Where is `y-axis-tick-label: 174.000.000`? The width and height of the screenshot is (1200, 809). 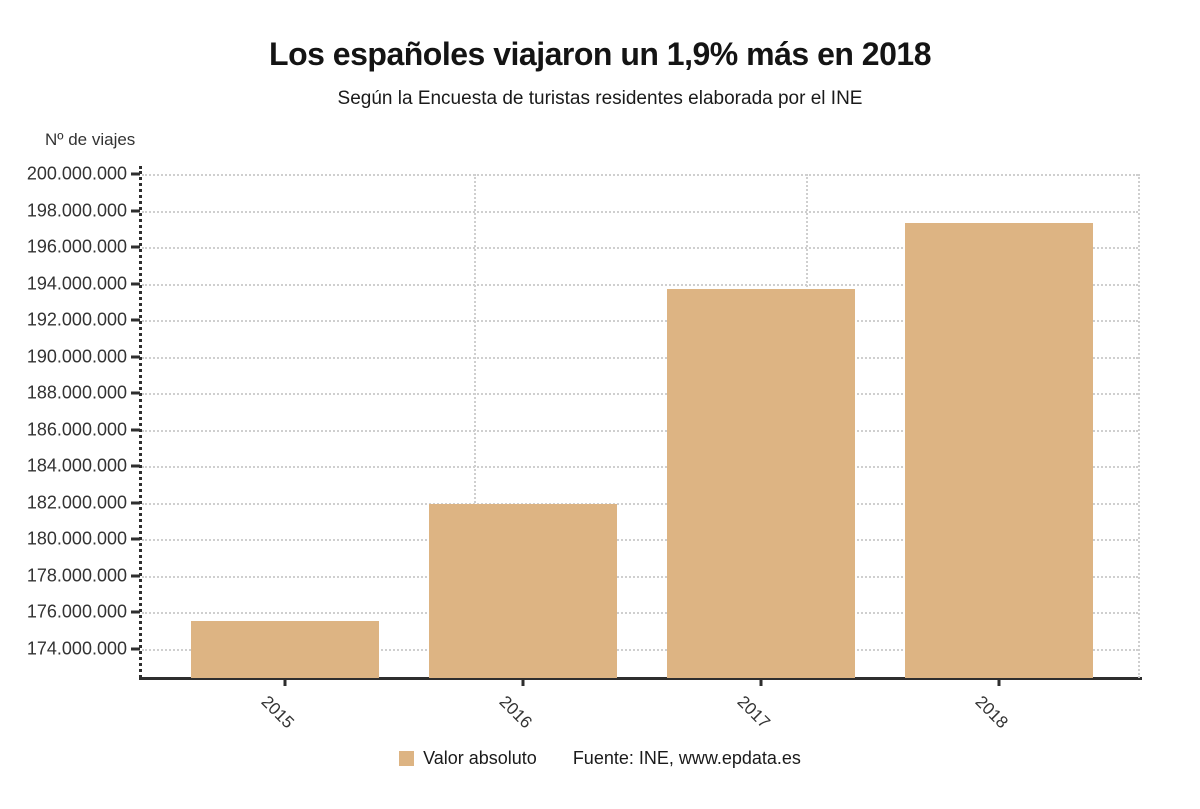 y-axis-tick-label: 174.000.000 is located at coordinates (76, 648).